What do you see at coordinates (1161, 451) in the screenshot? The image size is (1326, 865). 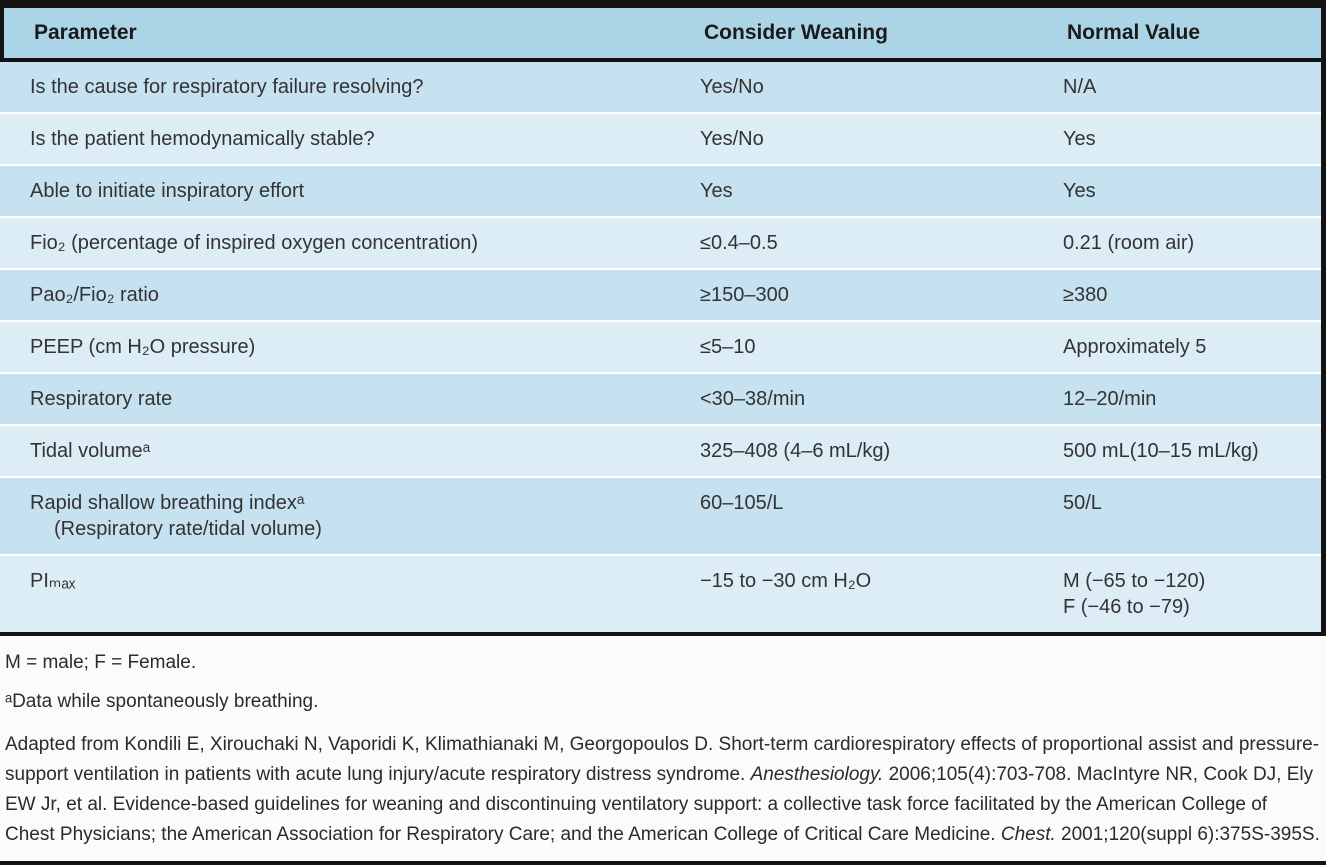 I see `cell-normal-value: 500 mL(10–15 mL/kg)` at bounding box center [1161, 451].